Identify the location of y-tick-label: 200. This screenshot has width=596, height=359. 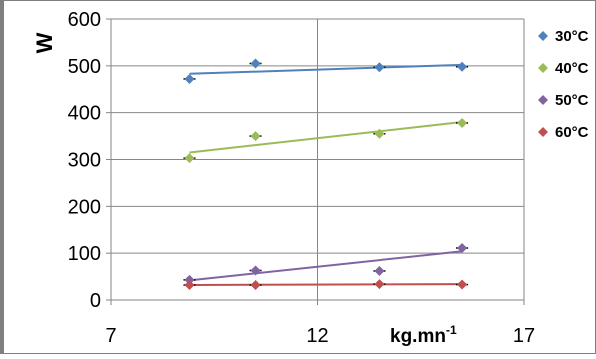
(84, 207).